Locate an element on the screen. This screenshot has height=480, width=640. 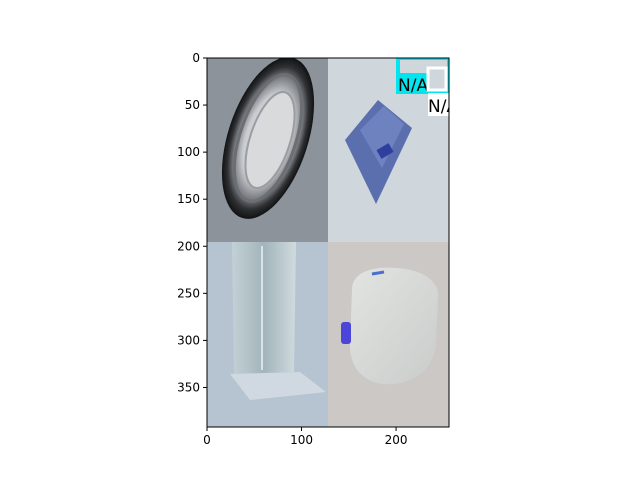
tile-blue-carton is located at coordinates (388, 150).